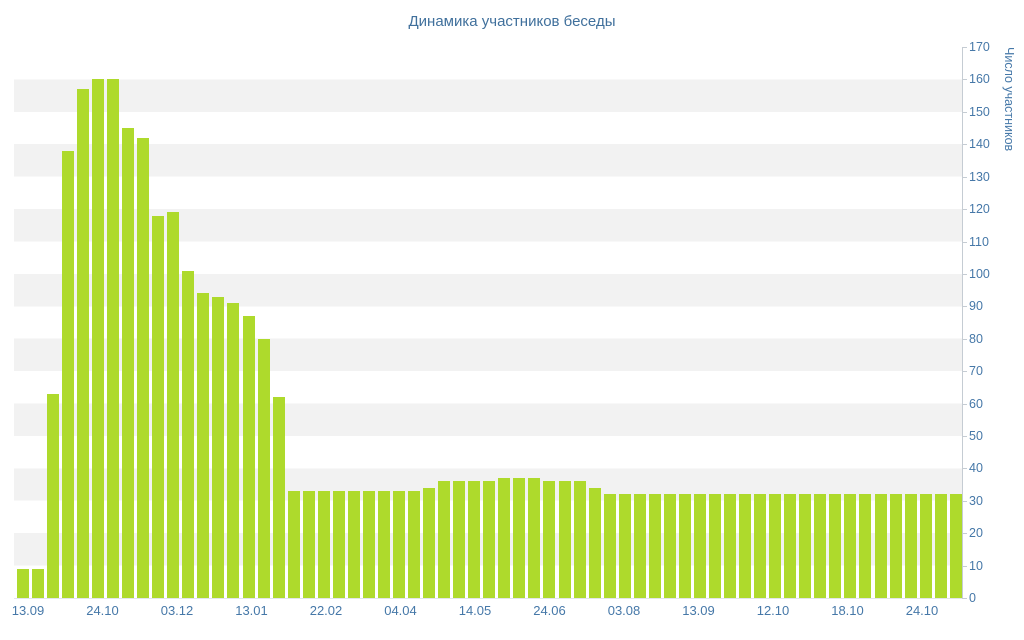 Image resolution: width=1024 pixels, height=640 pixels. I want to click on y-axis-title: Число участников, so click(1009, 99).